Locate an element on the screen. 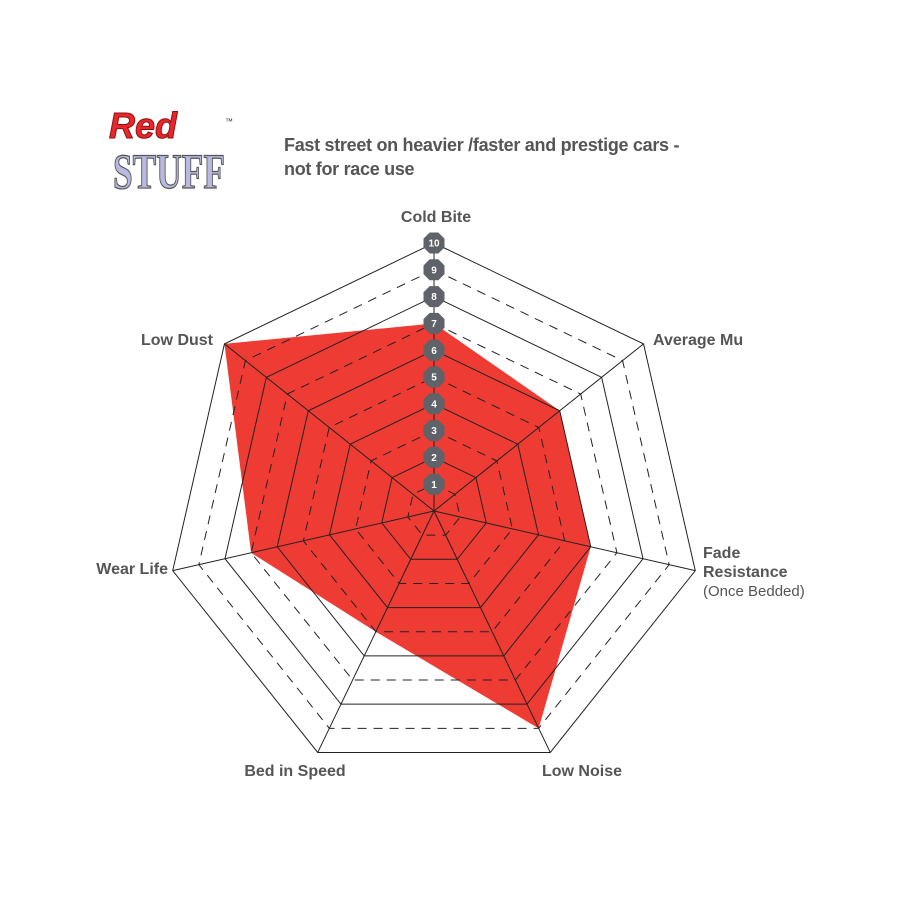 This screenshot has width=900, height=900. tick-badge-8: 8 is located at coordinates (434, 297).